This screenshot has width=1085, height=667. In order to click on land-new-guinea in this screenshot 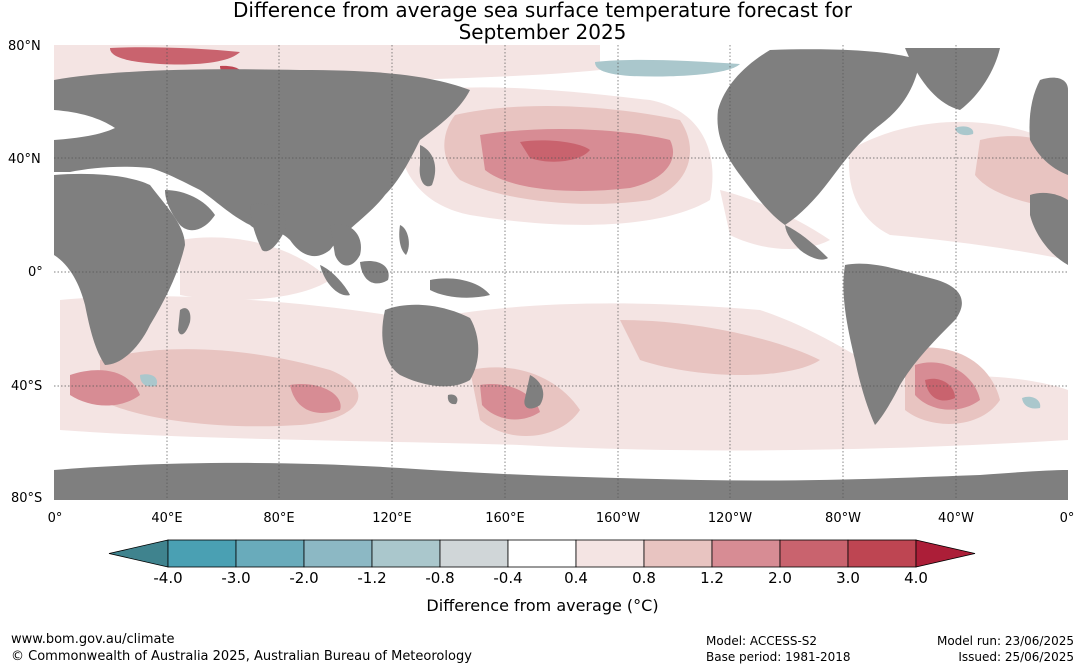, I will do `click(460, 288)`.